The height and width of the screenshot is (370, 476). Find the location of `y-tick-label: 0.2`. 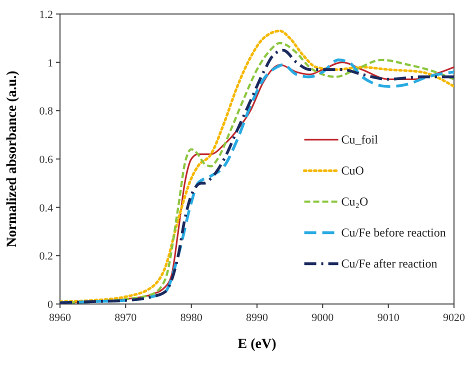

y-tick-label: 0.2 is located at coordinates (46, 256).